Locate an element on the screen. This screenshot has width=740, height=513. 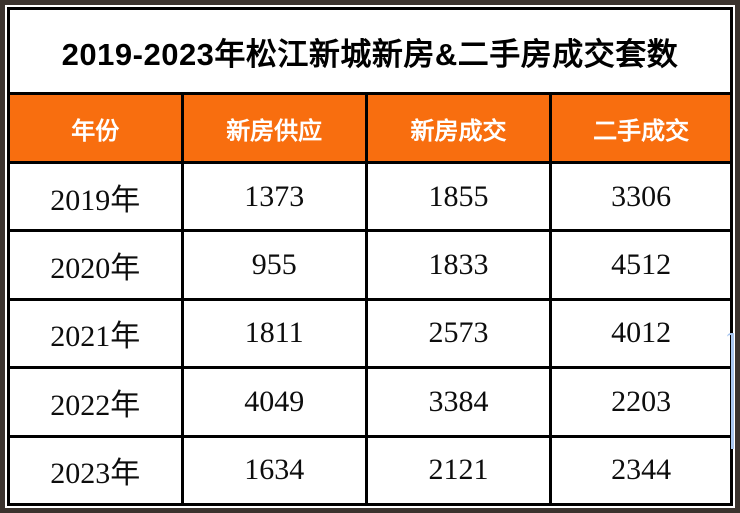
value-cell: 2121 is located at coordinates (458, 470).